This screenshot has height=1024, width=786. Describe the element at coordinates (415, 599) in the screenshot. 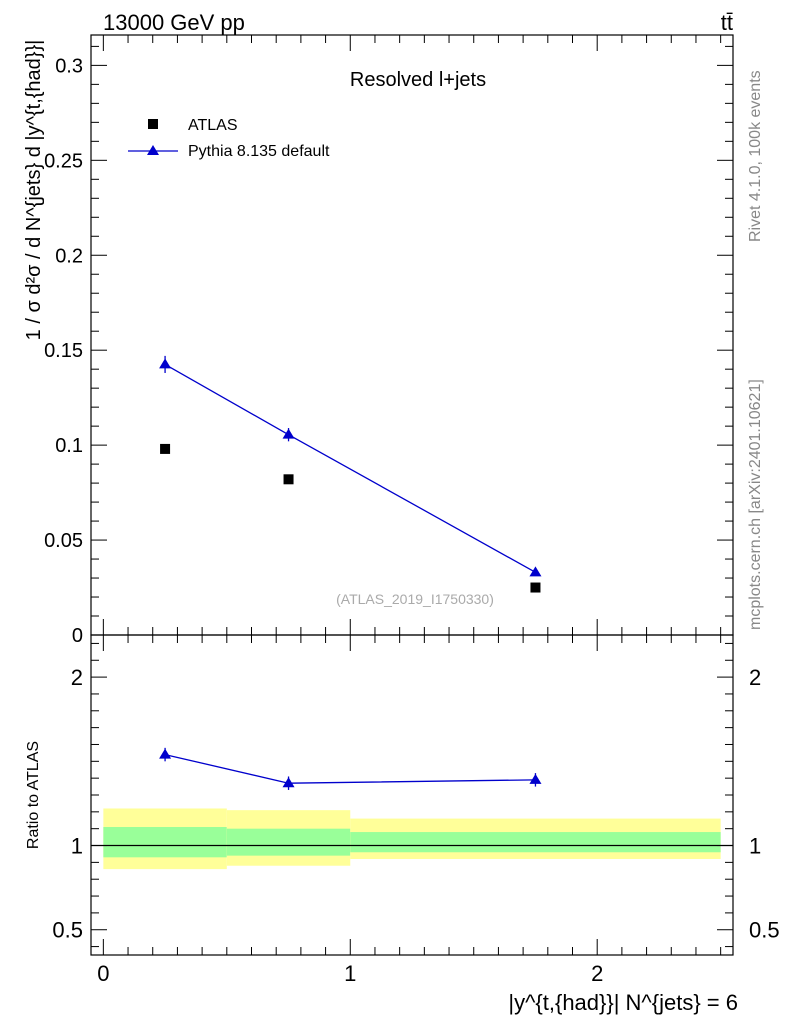

I see `watermark: (ATLAS_2019_I1750330)` at that location.